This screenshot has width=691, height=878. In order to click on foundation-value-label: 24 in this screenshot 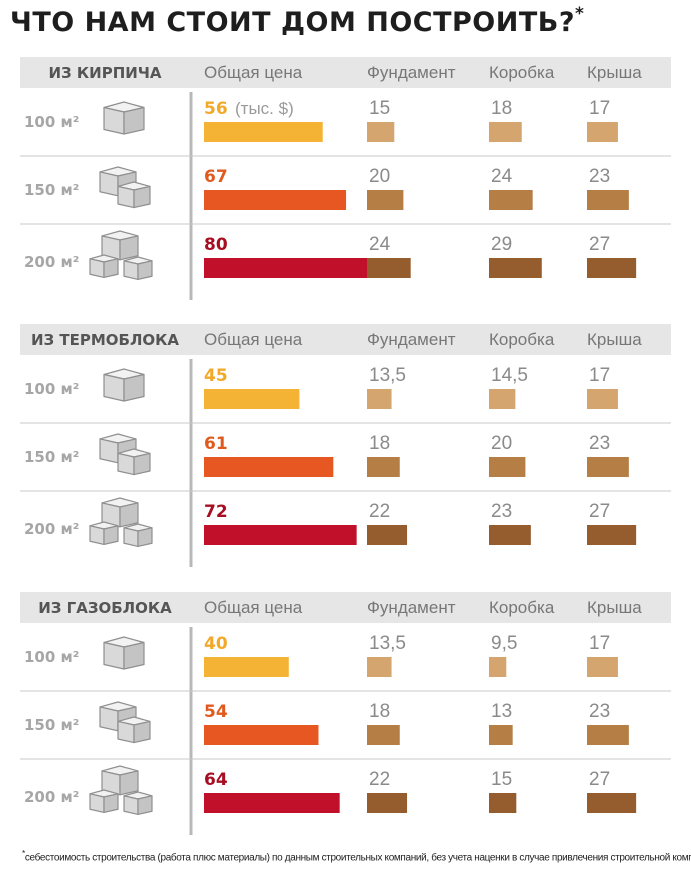, I will do `click(380, 244)`.